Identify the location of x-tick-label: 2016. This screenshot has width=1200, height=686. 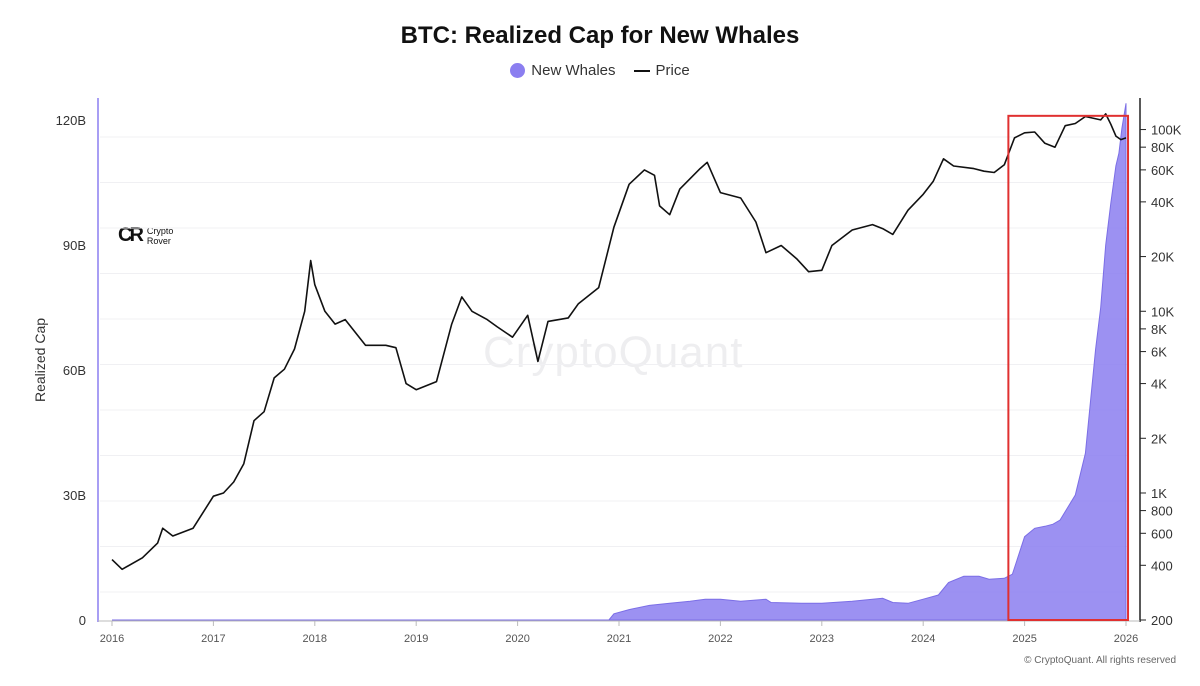
(112, 639).